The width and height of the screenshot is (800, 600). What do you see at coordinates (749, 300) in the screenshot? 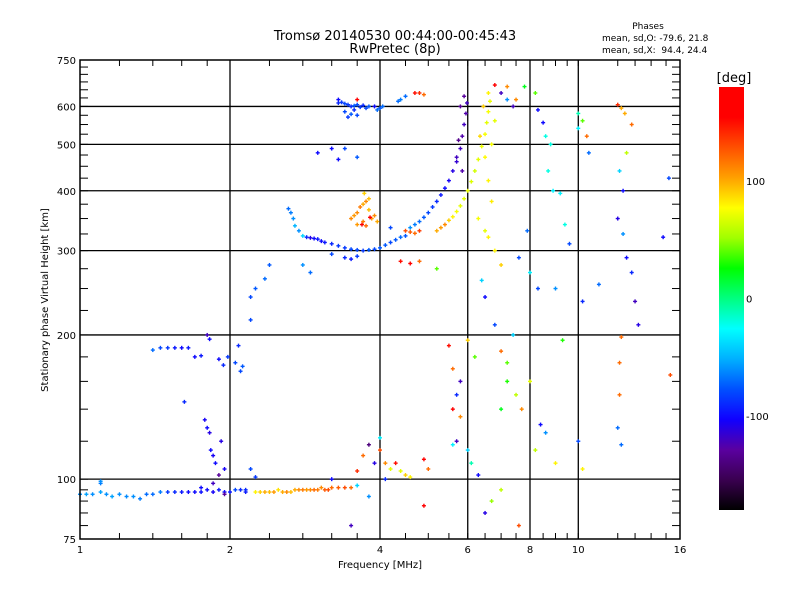
I see `colorbar-tick-label: 0` at bounding box center [749, 300].